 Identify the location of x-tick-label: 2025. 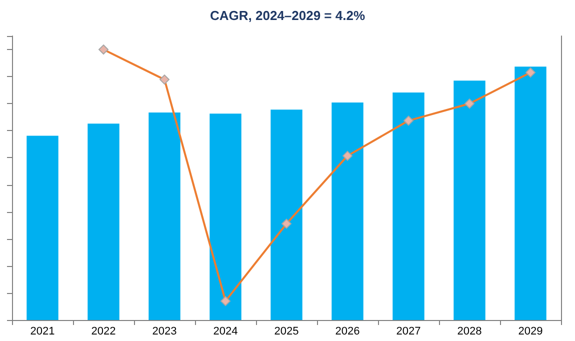
(286, 332).